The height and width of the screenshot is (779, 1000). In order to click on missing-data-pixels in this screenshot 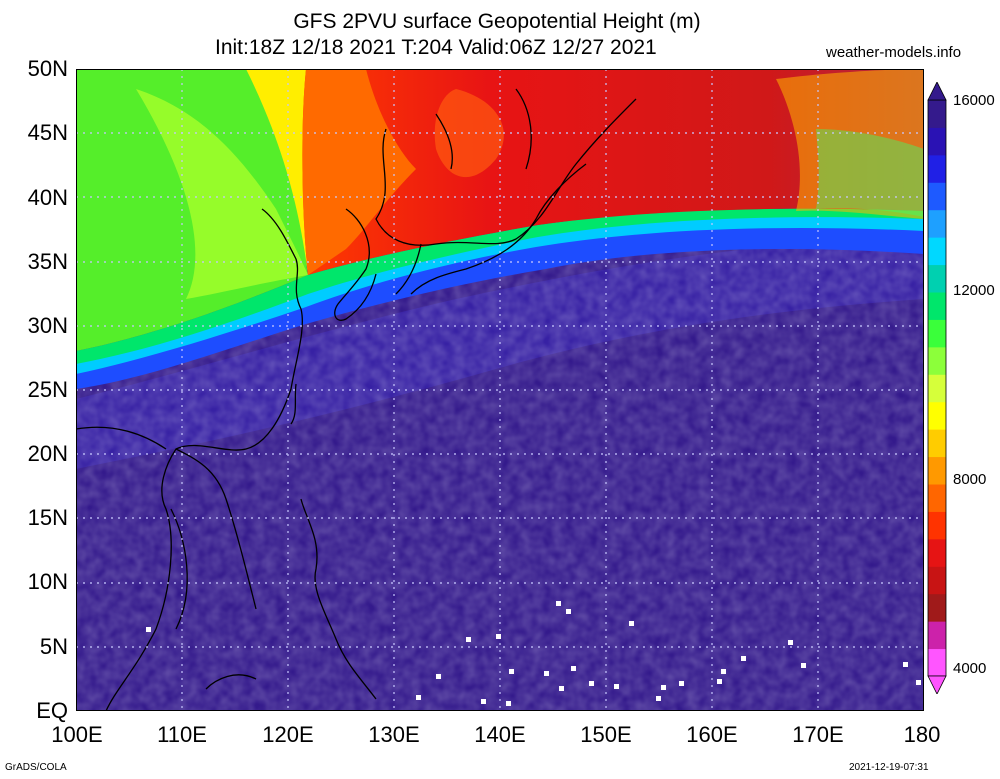, I will do `click(533, 653)`.